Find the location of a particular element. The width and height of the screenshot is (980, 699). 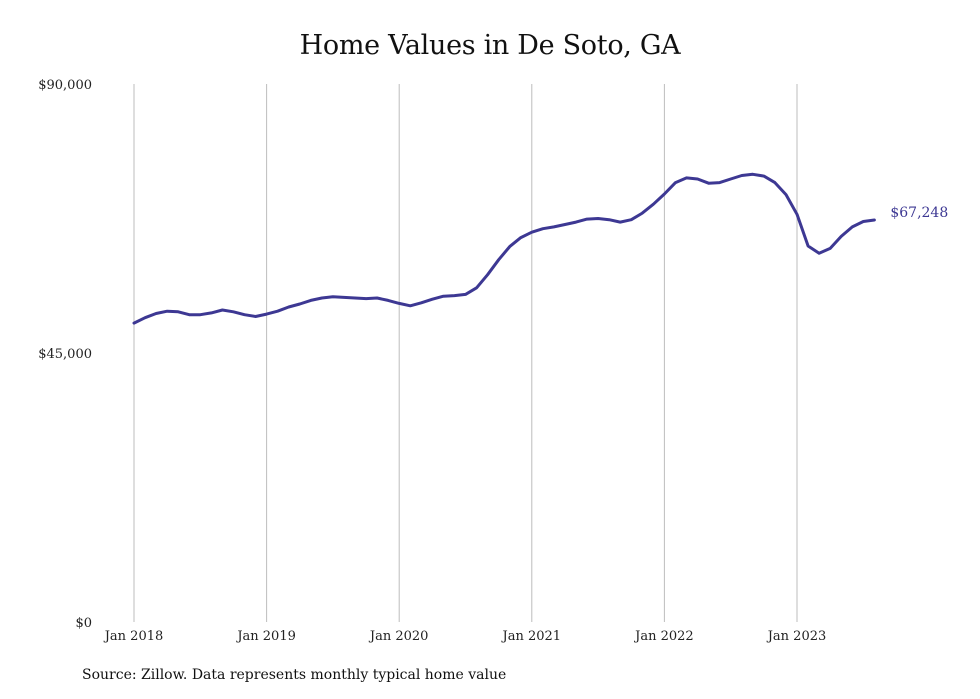

y-tick-label: $90,000 is located at coordinates (65, 85).